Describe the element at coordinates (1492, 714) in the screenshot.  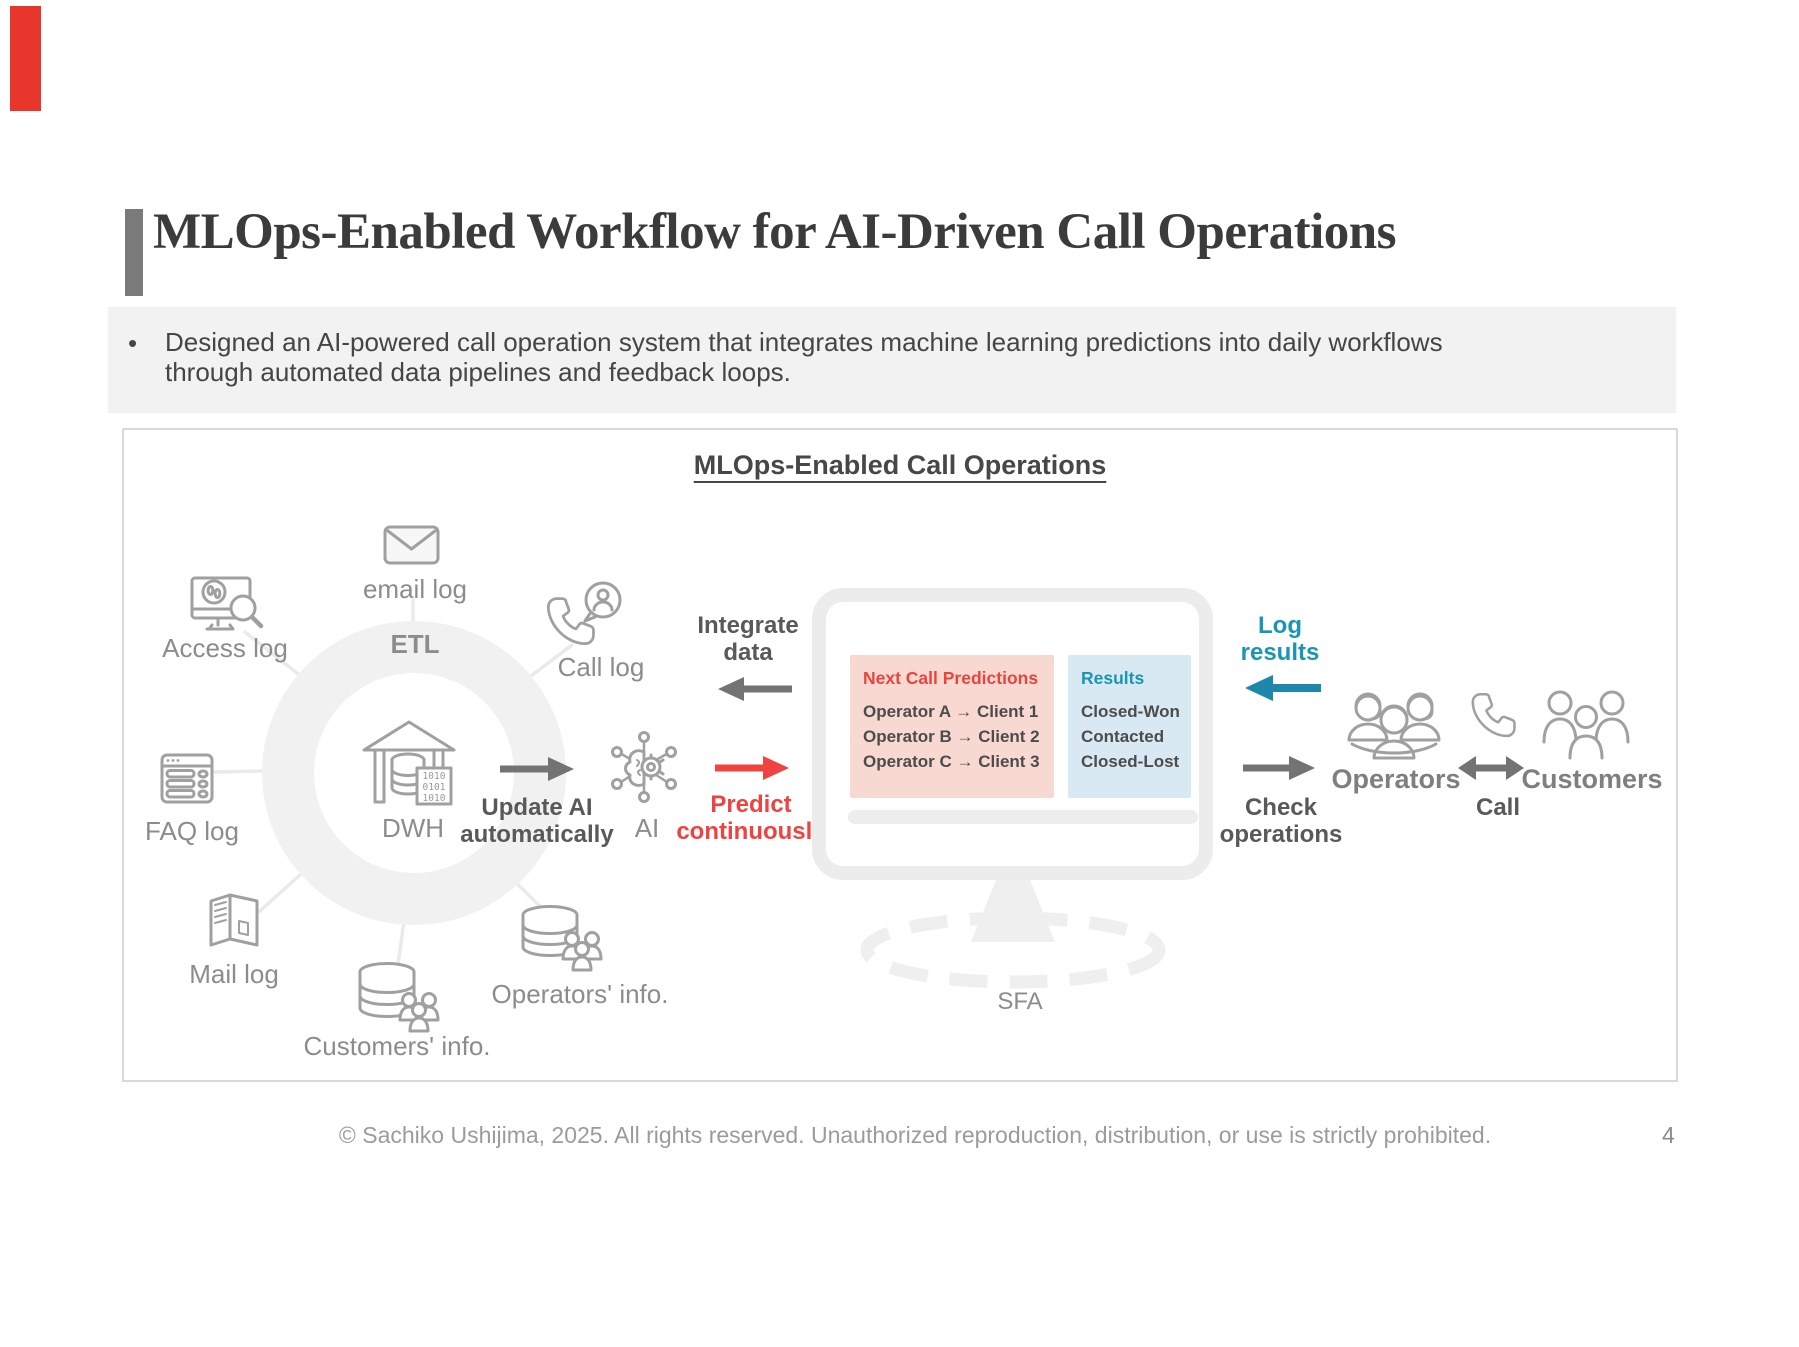
I see `call-phone-icon` at that location.